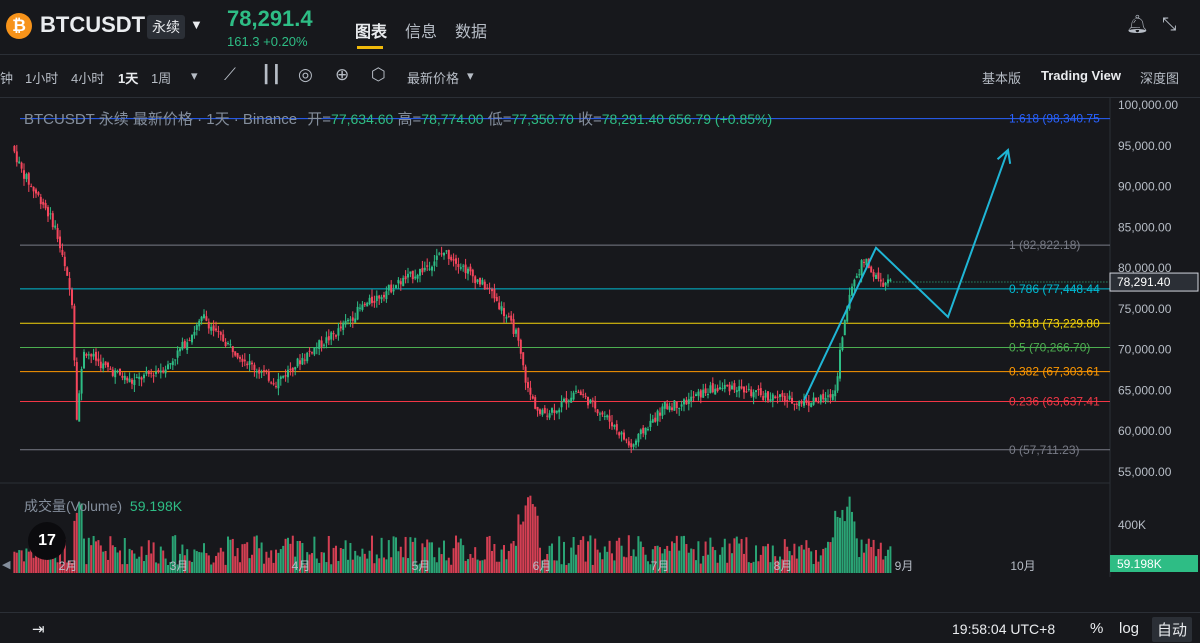  What do you see at coordinates (88, 78) in the screenshot?
I see `interval-4h: 4小时` at bounding box center [88, 78].